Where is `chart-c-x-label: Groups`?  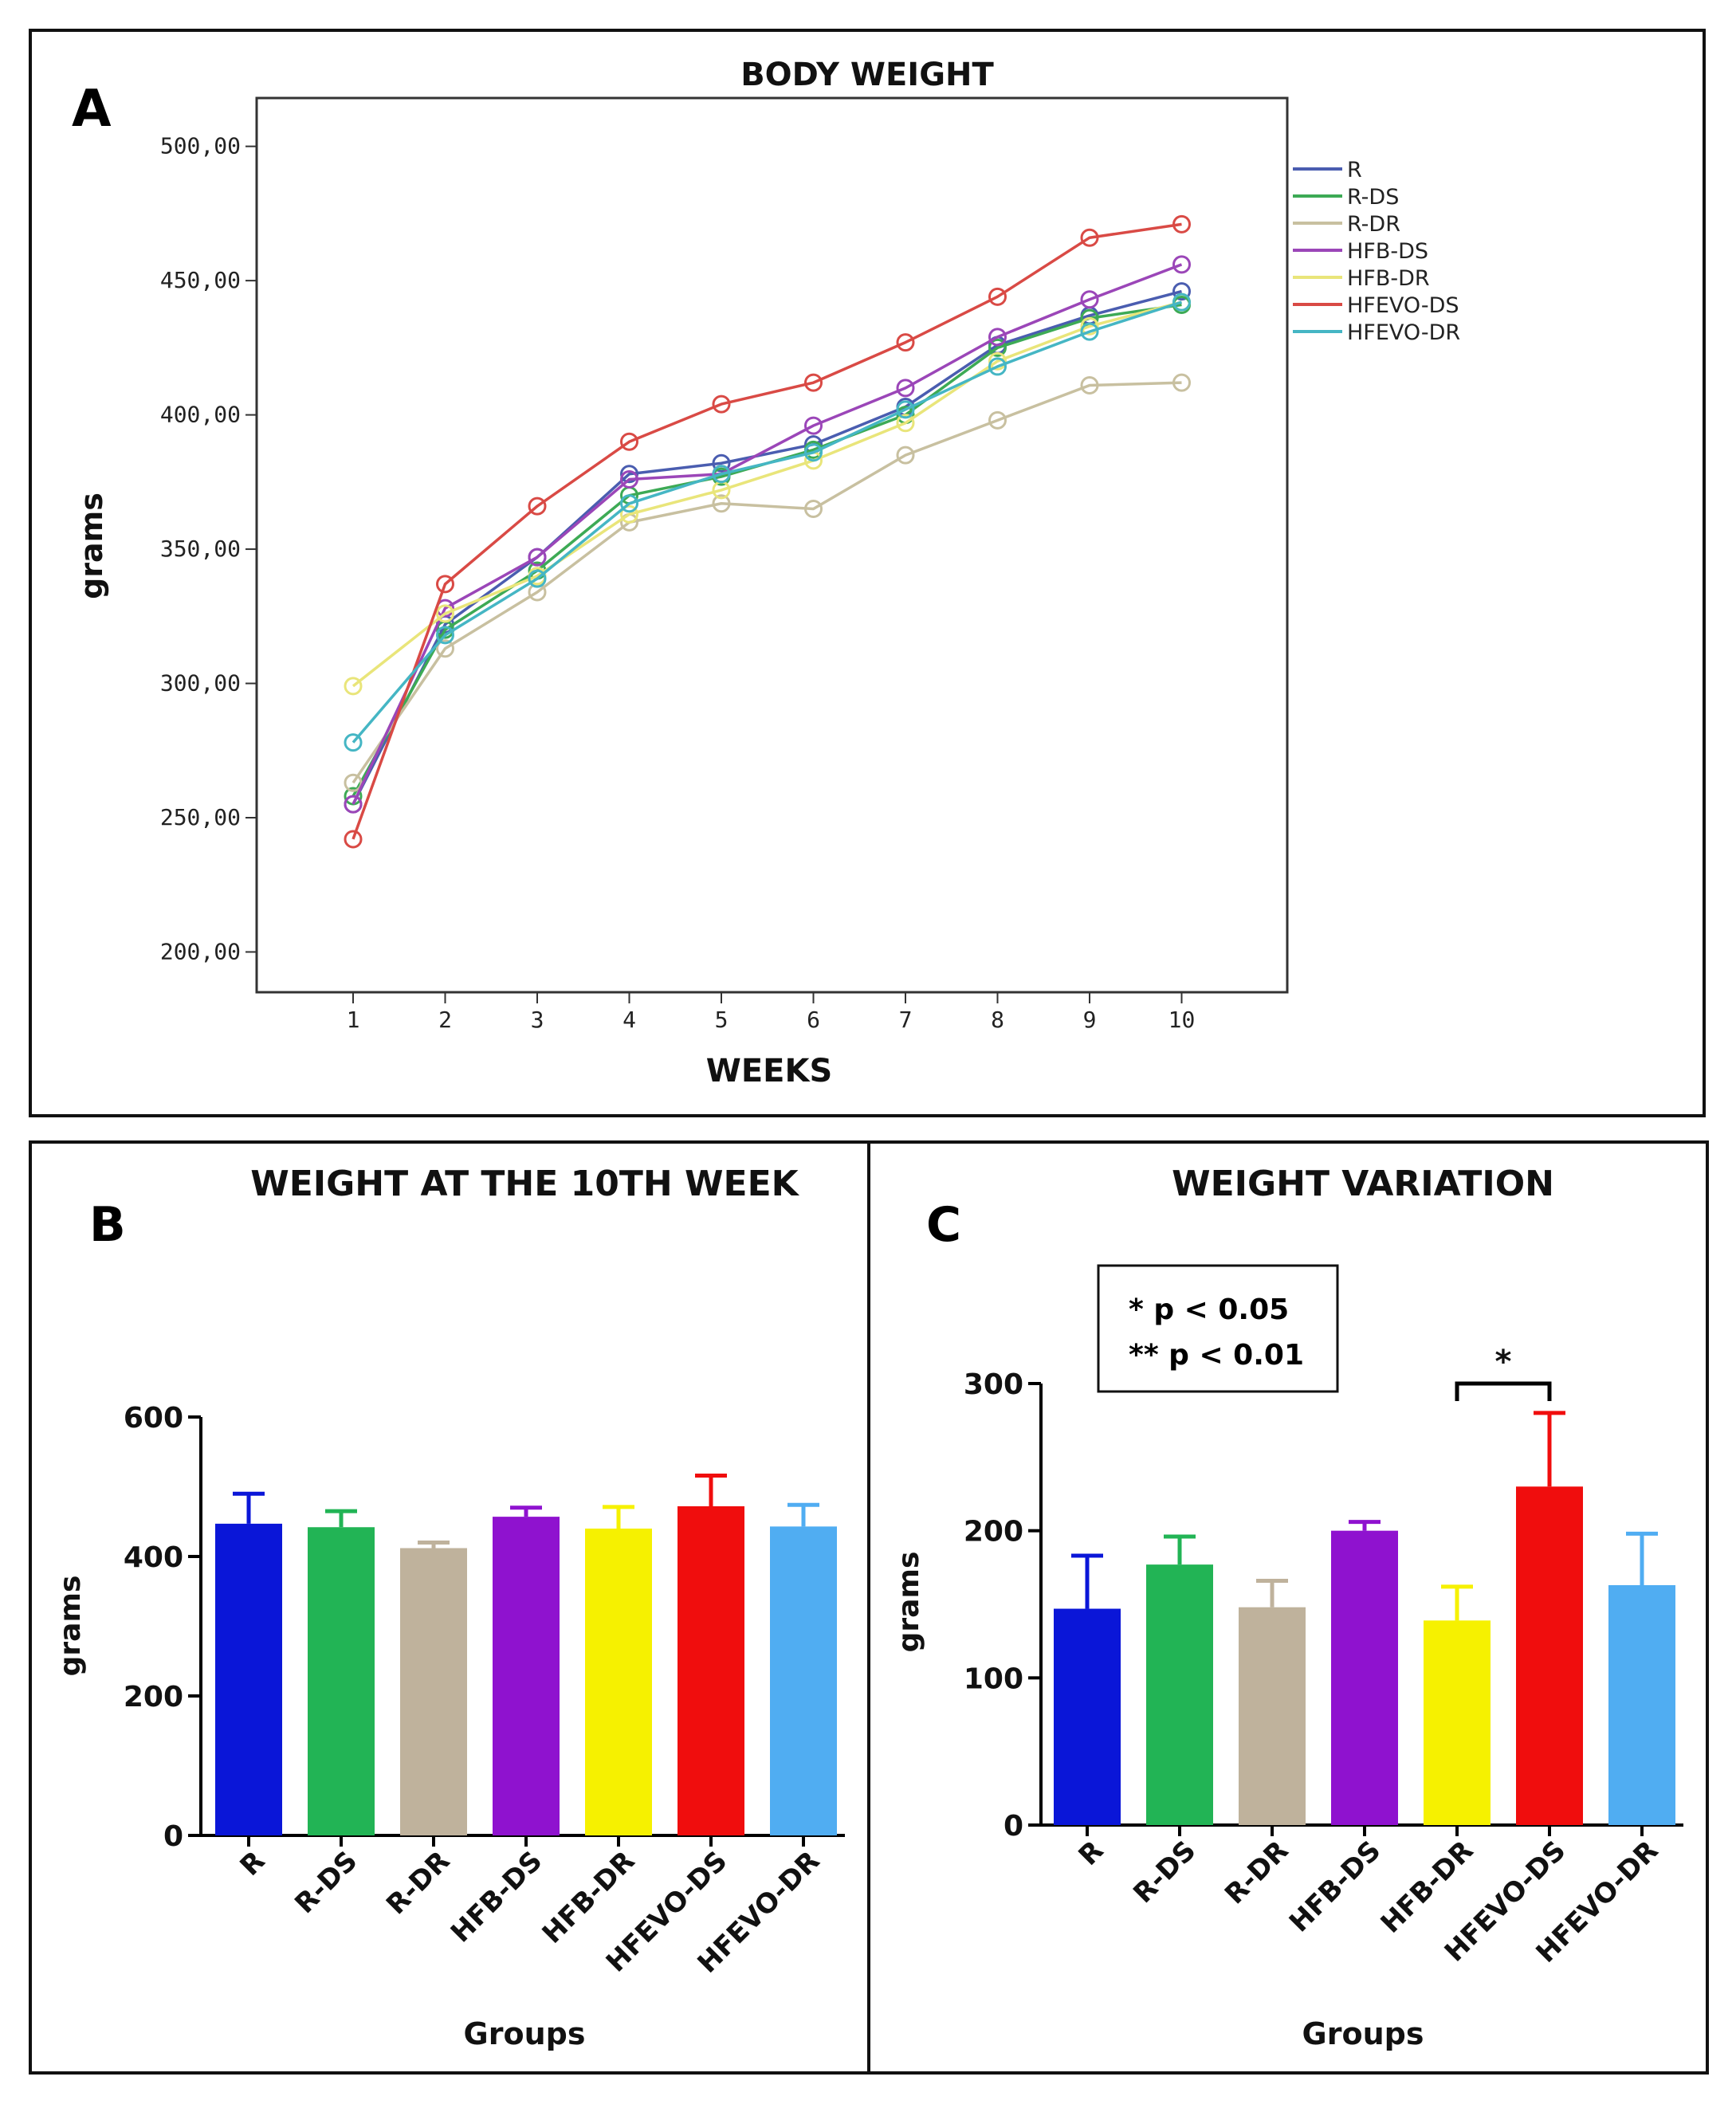 chart-c-x-label: Groups is located at coordinates (1363, 2033).